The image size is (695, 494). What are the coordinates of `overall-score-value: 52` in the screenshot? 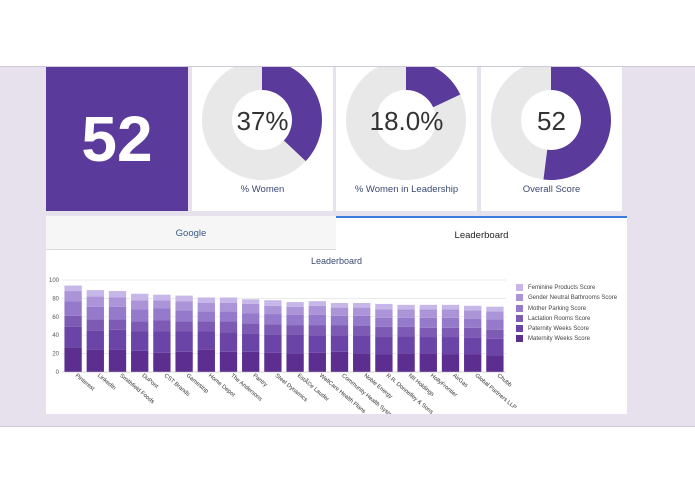 It's located at (117, 139).